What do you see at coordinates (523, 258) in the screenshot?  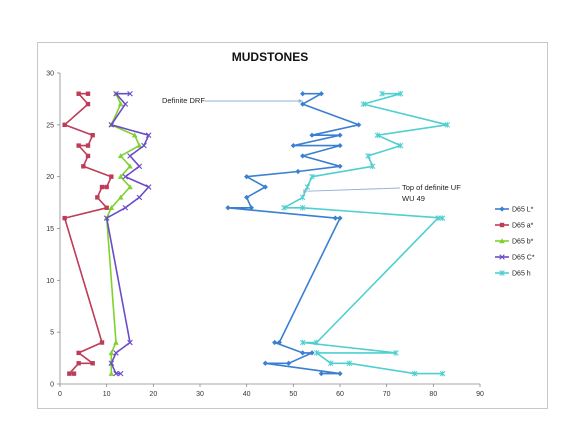 I see `legend-label: D65 C*` at bounding box center [523, 258].